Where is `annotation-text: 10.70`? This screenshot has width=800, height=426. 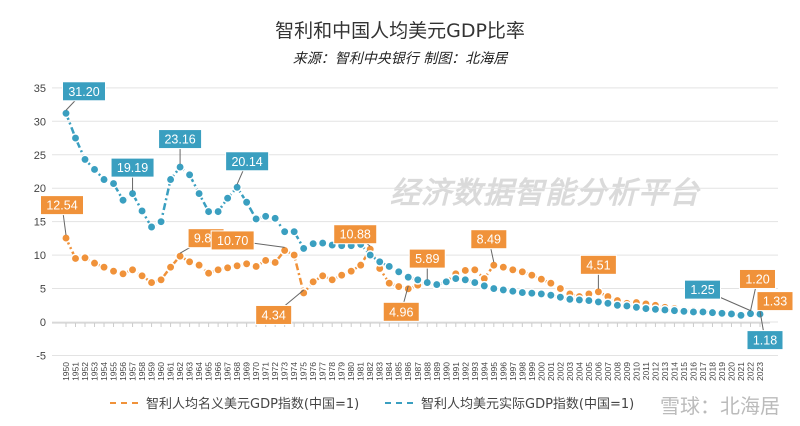
annotation-text: 10.70 is located at coordinates (232, 241).